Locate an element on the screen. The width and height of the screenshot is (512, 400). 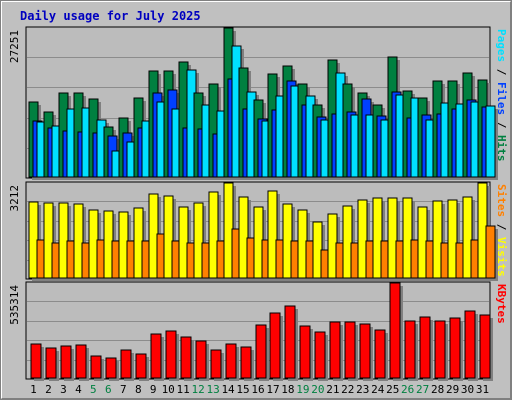
legend-entry: Hits is located at coordinates (501, 148).